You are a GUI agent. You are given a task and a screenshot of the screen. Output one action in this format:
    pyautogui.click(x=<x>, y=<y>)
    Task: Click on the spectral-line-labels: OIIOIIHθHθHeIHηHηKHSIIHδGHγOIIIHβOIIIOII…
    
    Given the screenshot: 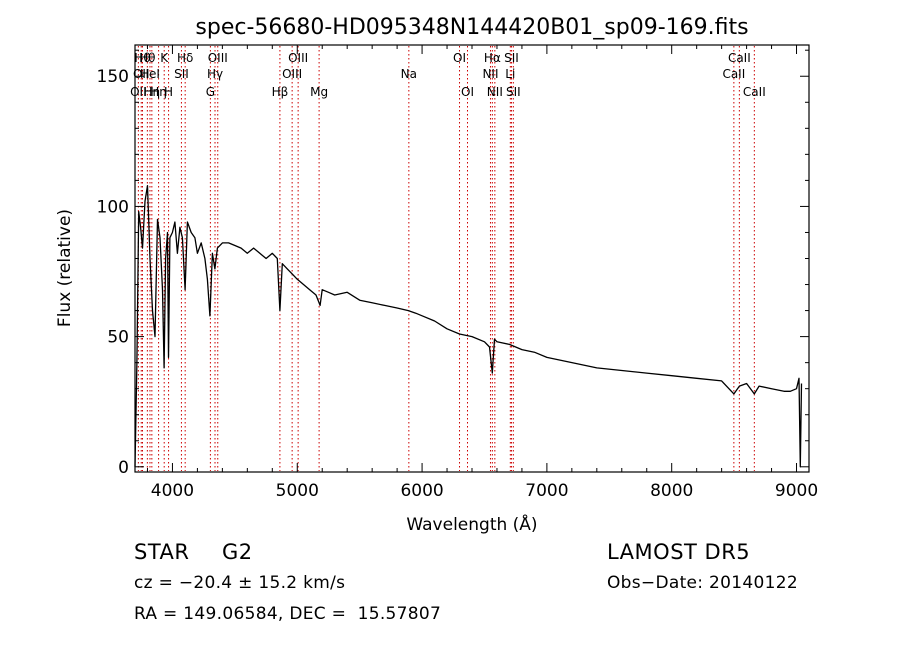 What is the action you would take?
    pyautogui.click(x=448, y=75)
    